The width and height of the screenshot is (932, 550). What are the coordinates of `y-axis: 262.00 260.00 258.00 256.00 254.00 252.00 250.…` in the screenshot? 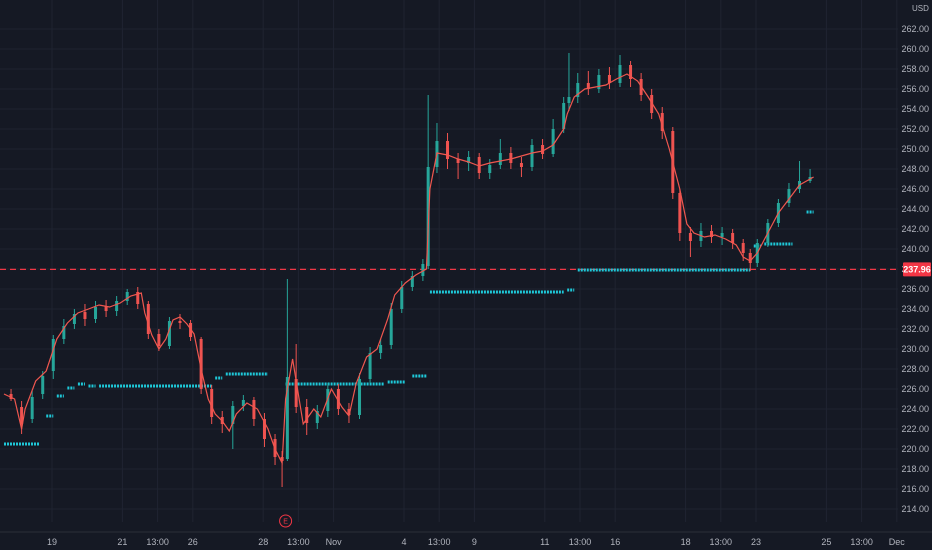 It's located at (915, 275).